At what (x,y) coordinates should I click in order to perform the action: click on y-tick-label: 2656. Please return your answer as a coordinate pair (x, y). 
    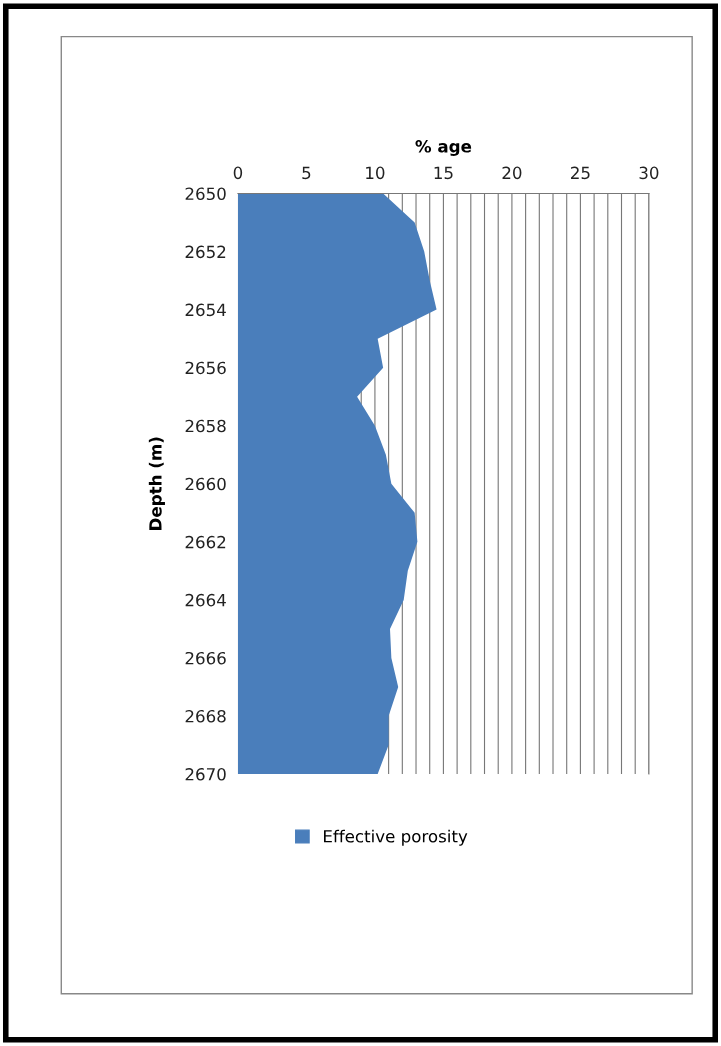
    Looking at the image, I should click on (205, 368).